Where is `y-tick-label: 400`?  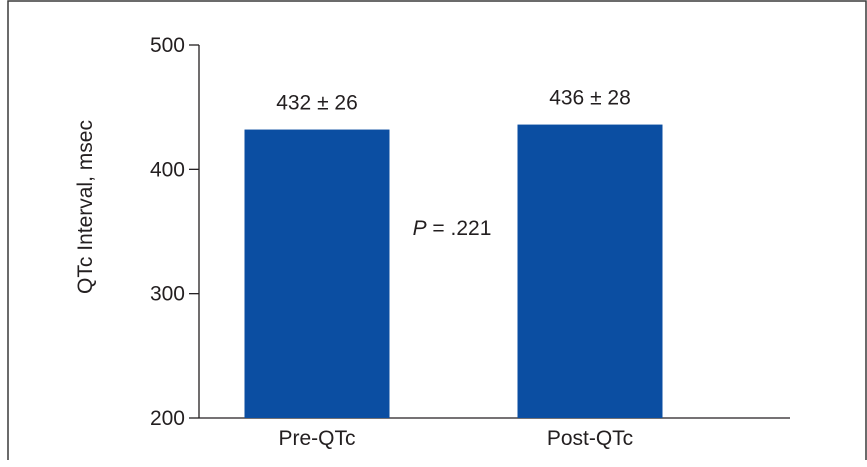 y-tick-label: 400 is located at coordinates (167, 169).